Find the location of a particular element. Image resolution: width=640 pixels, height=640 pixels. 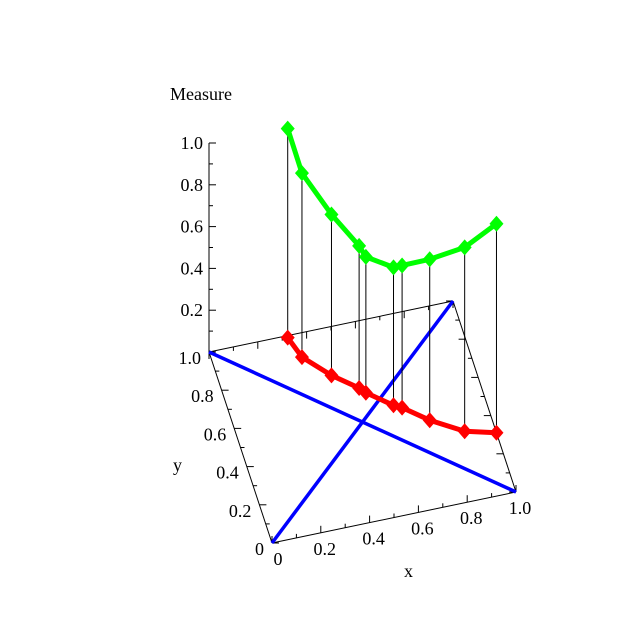

measure-series-line is located at coordinates (391, 198).